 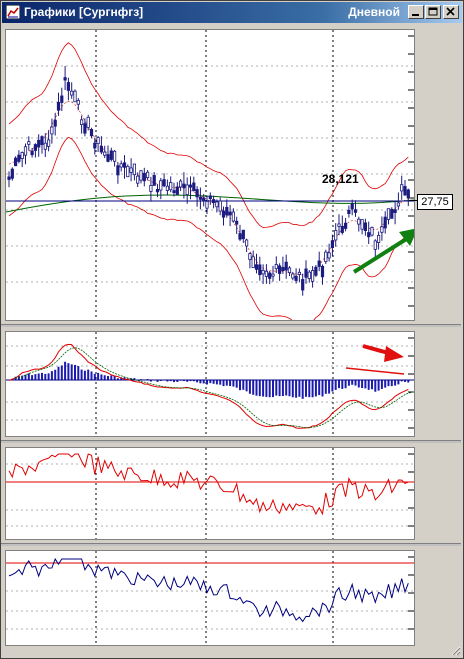 What do you see at coordinates (433, 12) in the screenshot?
I see `maximize-button` at bounding box center [433, 12].